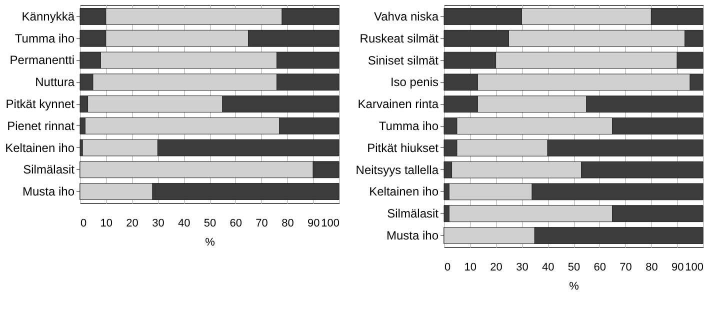  Describe the element at coordinates (404, 60) in the screenshot. I see `y-tick-label: Siniset silmät` at that location.